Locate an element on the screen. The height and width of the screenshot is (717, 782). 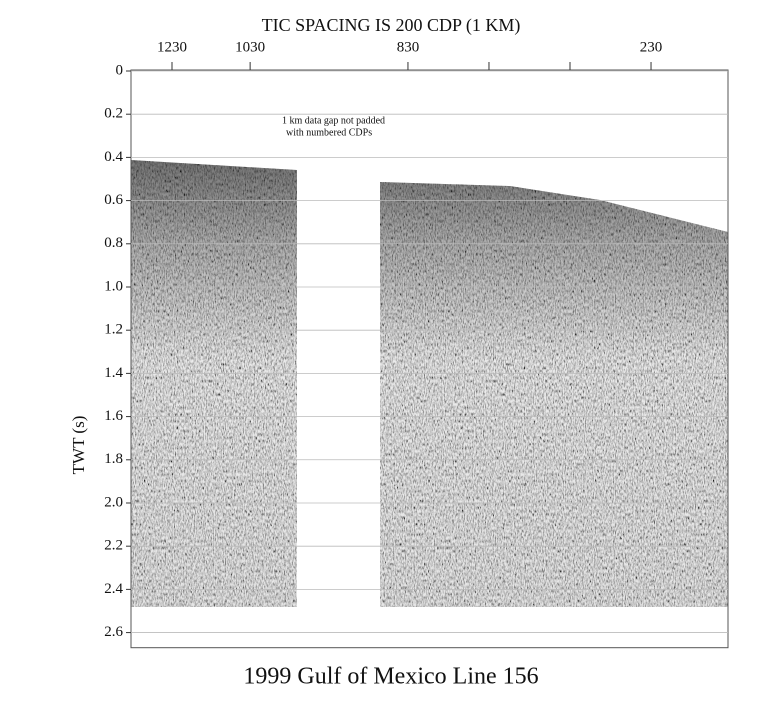
y-tick-label: 0.6 is located at coordinates (113, 200).